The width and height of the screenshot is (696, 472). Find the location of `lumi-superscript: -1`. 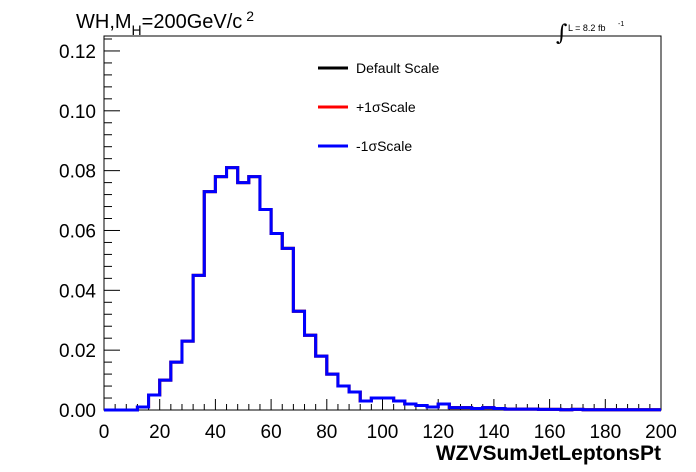

lumi-superscript: -1 is located at coordinates (621, 24).